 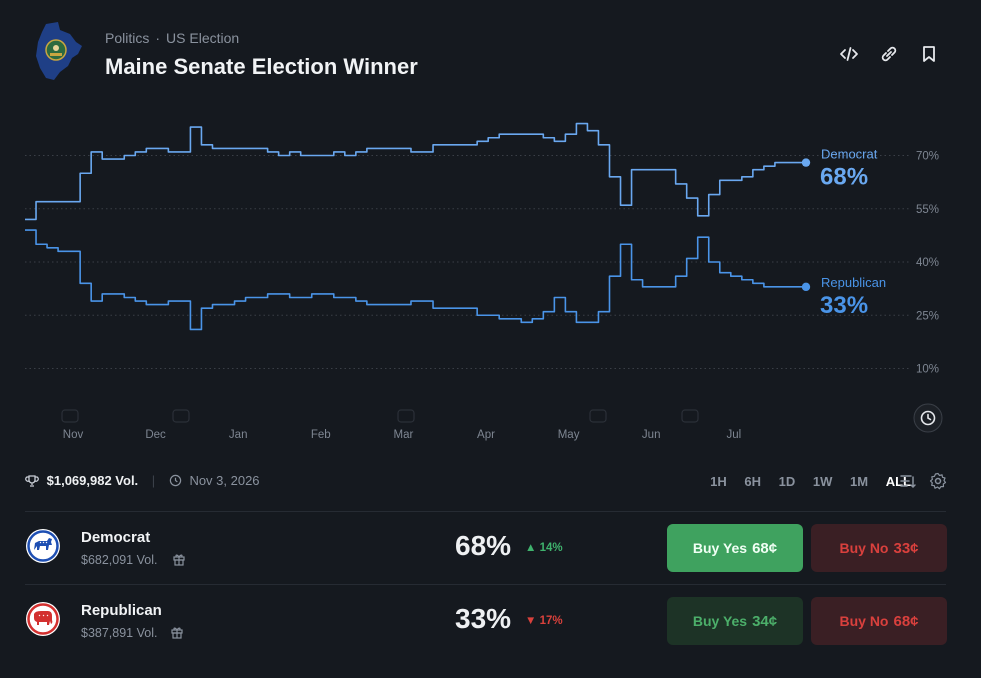 What do you see at coordinates (116, 537) in the screenshot?
I see `outcome-name: Democrat` at bounding box center [116, 537].